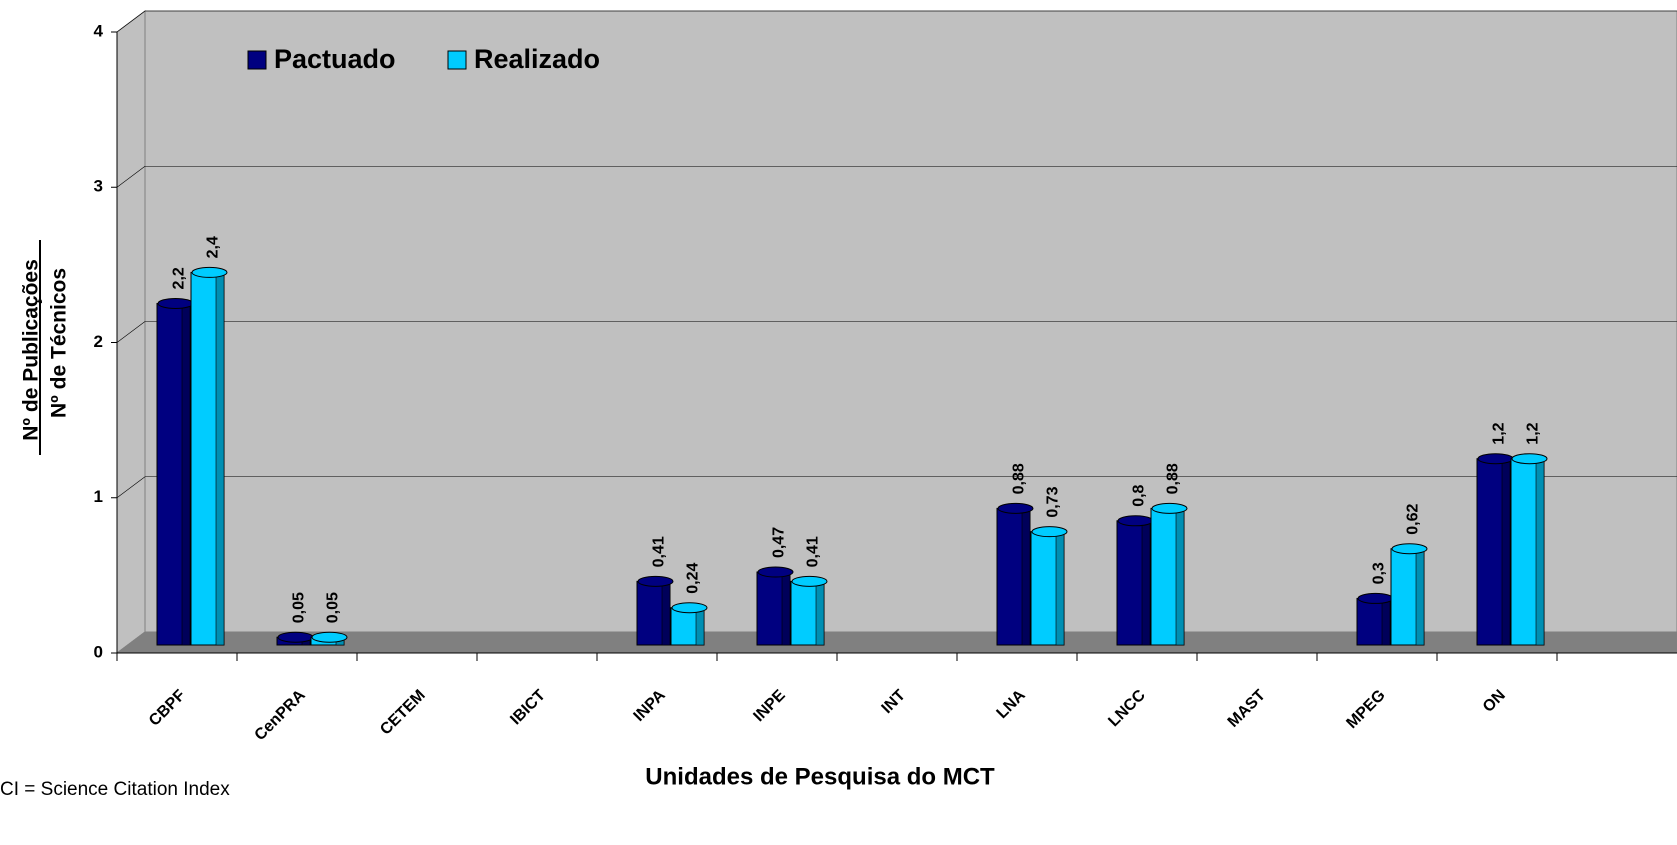  I want to click on x-tick-label: CenPRA, so click(281, 715).